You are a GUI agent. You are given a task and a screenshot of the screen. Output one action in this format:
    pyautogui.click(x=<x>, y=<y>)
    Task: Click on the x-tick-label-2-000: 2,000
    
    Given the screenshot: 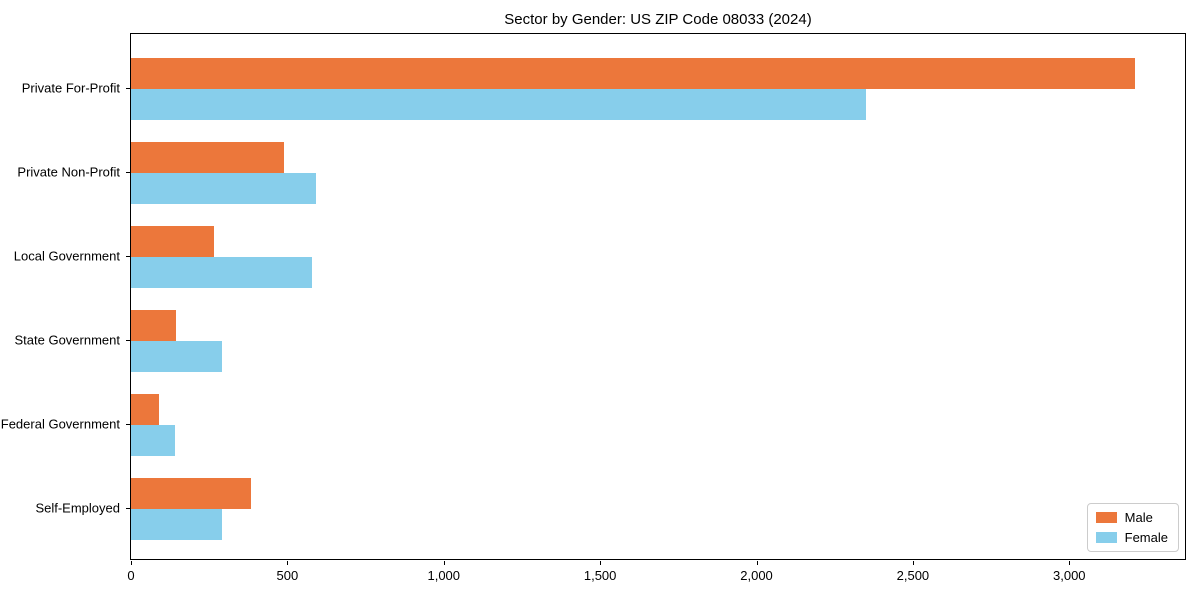 What is the action you would take?
    pyautogui.click(x=756, y=575)
    